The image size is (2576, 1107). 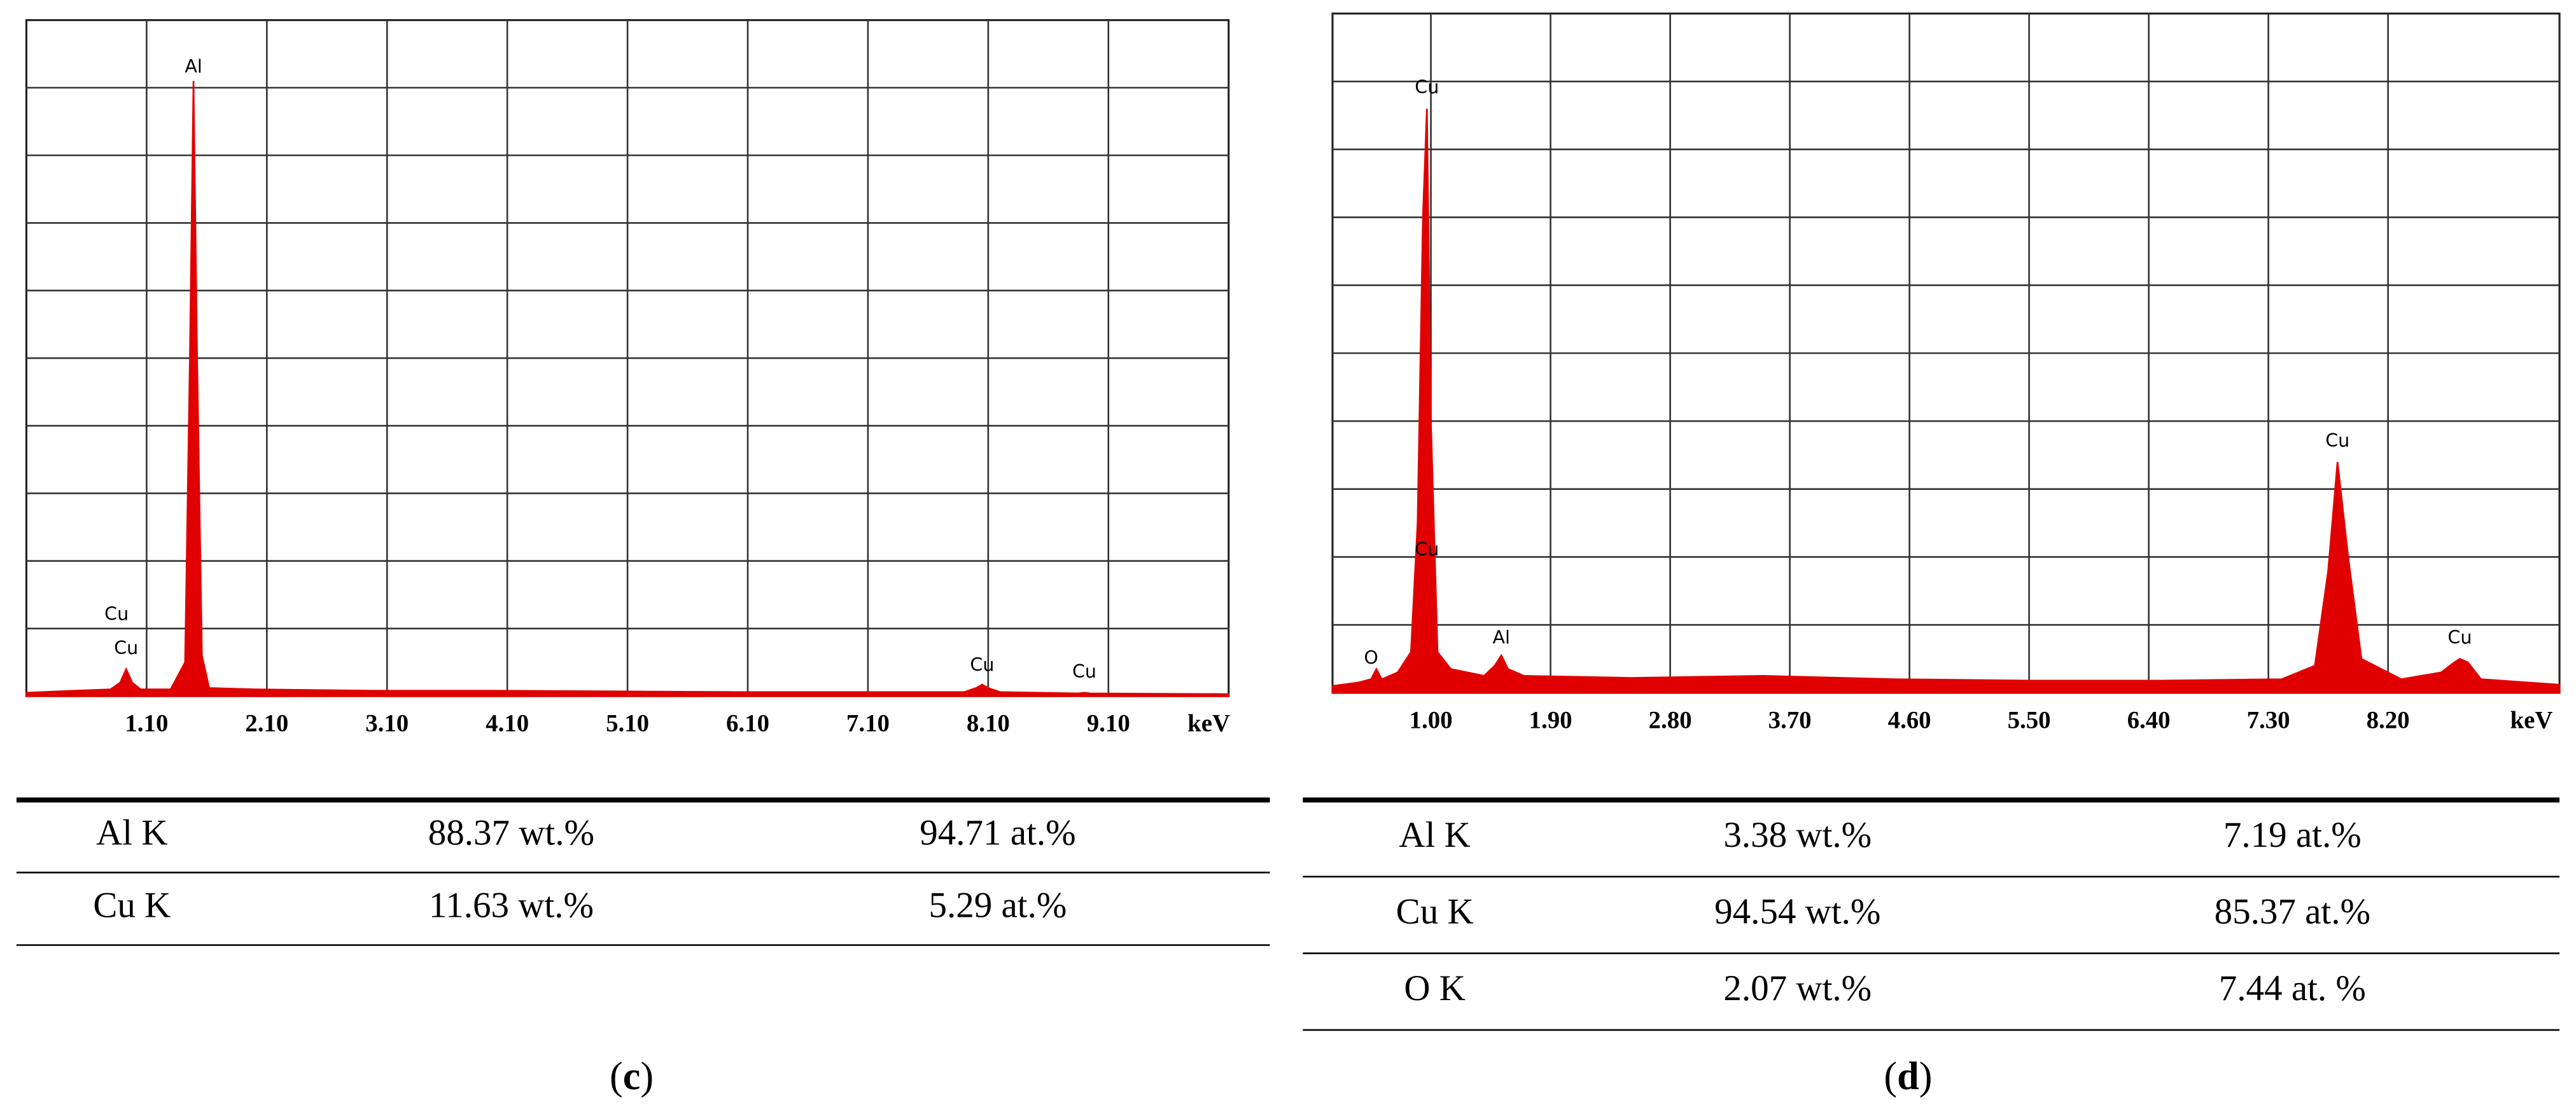 I want to click on x-tick-label: 5.50, so click(x=2029, y=720).